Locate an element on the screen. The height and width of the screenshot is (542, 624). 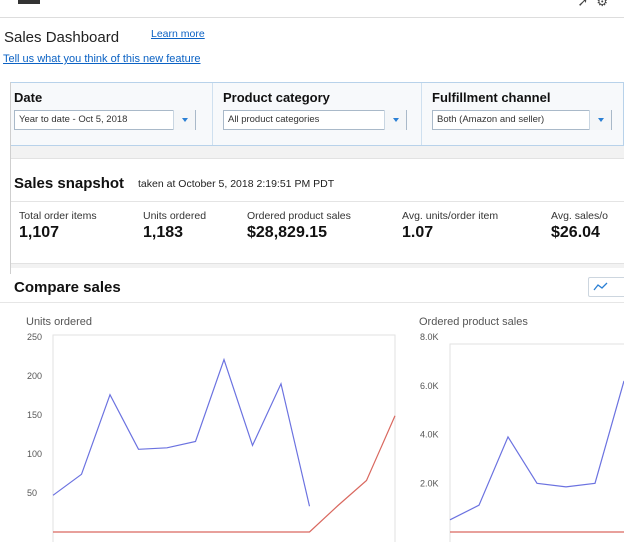
date-select-value: Year to date - Oct 5, 2018 is located at coordinates (73, 119).